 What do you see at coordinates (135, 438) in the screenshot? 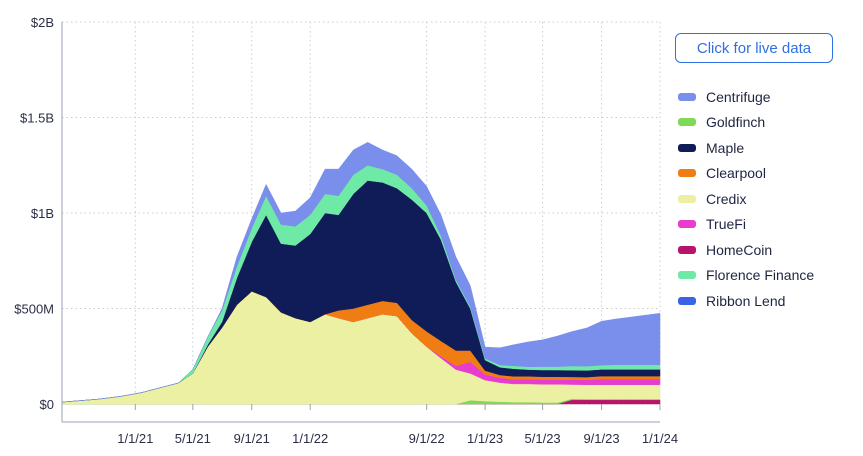
I see `x-tick-label: 1/1/21` at bounding box center [135, 438].